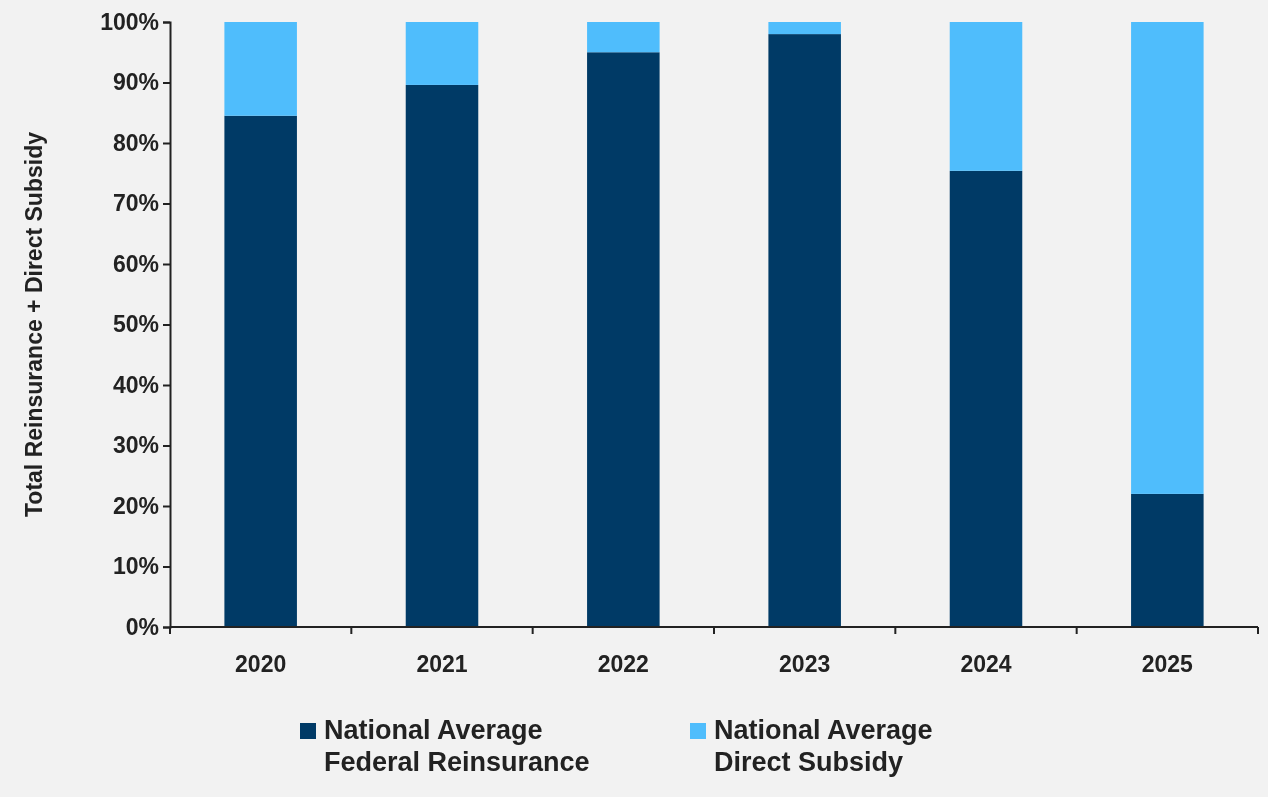 The image size is (1268, 797). Describe the element at coordinates (457, 746) in the screenshot. I see `legend-label: National Average Federal Reinsurance` at that location.